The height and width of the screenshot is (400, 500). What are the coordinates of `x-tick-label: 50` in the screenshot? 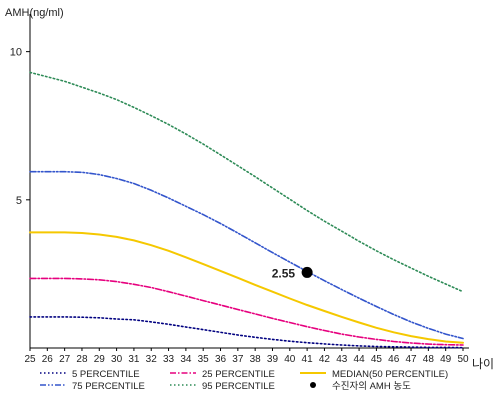 It's located at (463, 359).